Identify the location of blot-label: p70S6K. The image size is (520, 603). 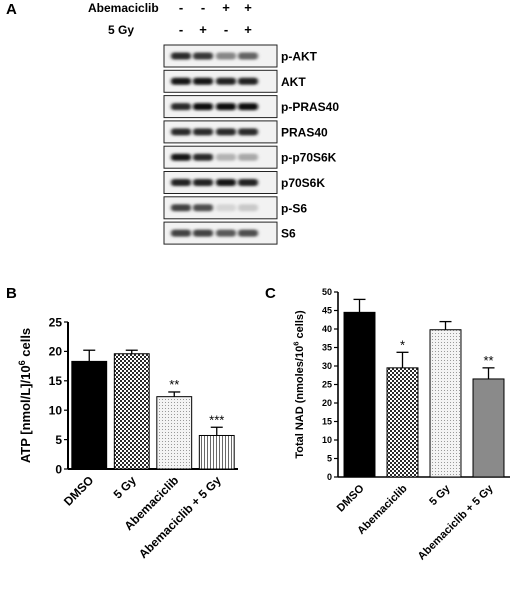
(303, 183).